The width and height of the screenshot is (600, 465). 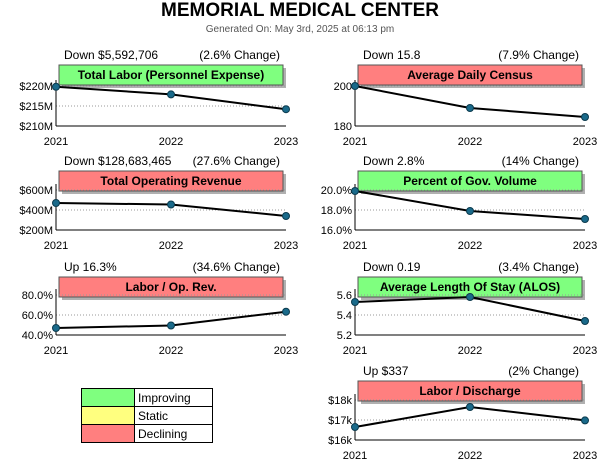 I want to click on chart-5-title: Labor / Op. Rev., so click(x=170, y=287).